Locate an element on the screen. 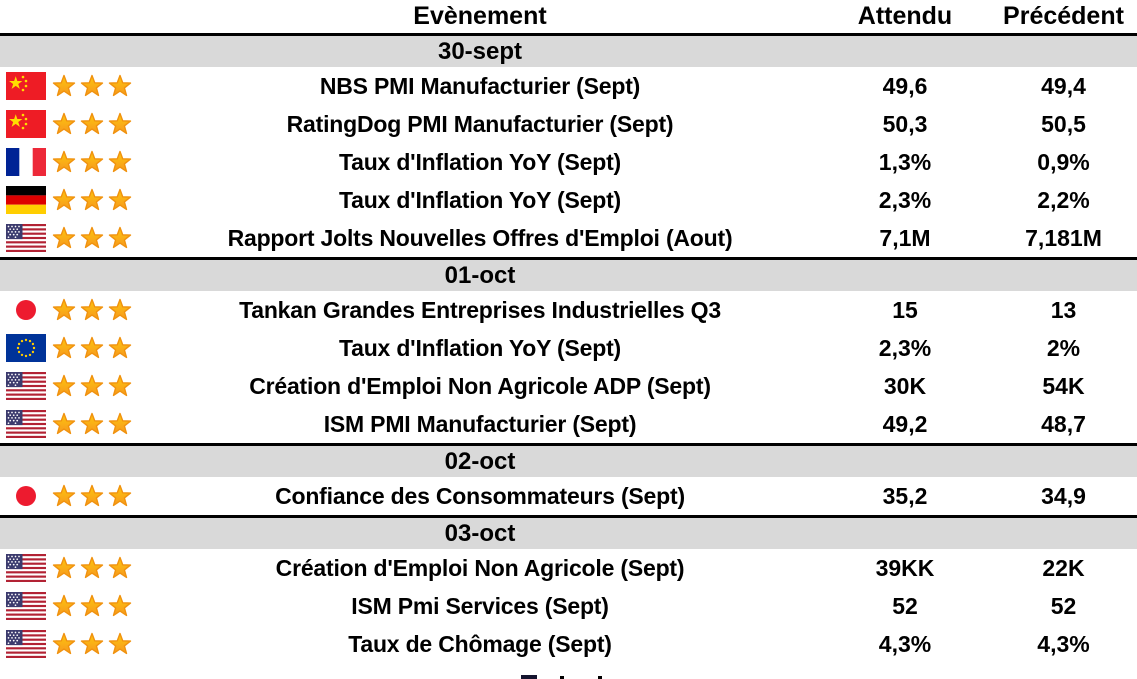  section-date: 02-oct is located at coordinates (480, 461).